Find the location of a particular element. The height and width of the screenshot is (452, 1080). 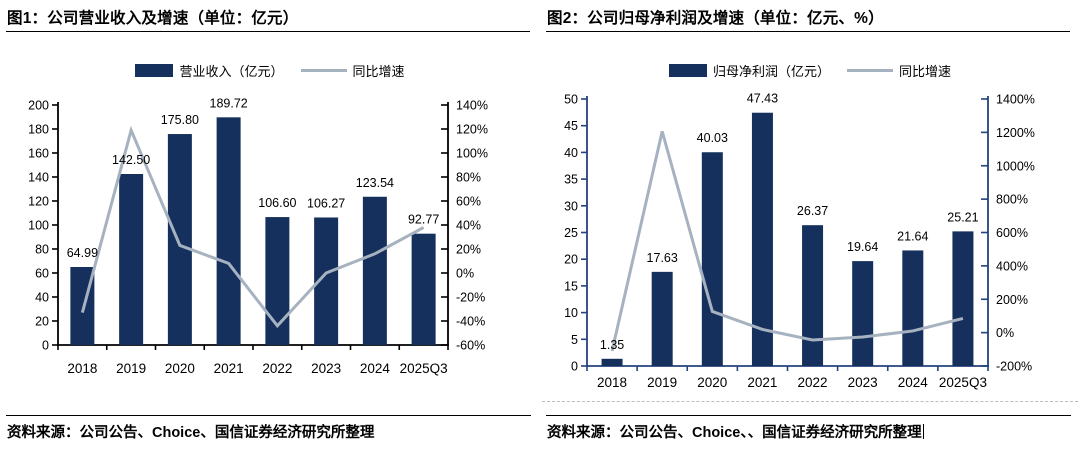

figure-2-footer-rule is located at coordinates (808, 415).